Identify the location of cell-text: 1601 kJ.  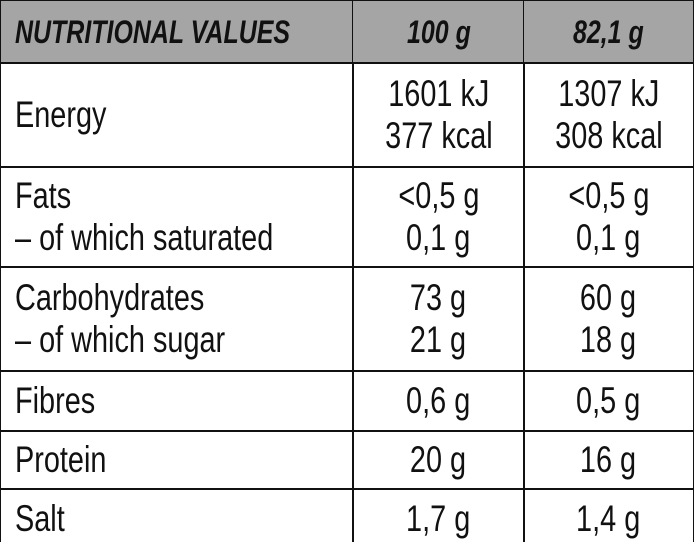
(439, 94).